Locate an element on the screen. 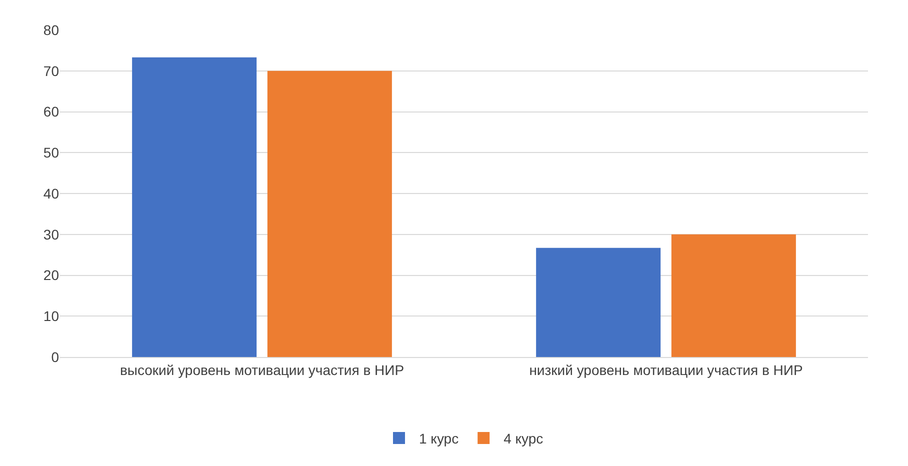  y-tick-label: 40 is located at coordinates (51, 193).